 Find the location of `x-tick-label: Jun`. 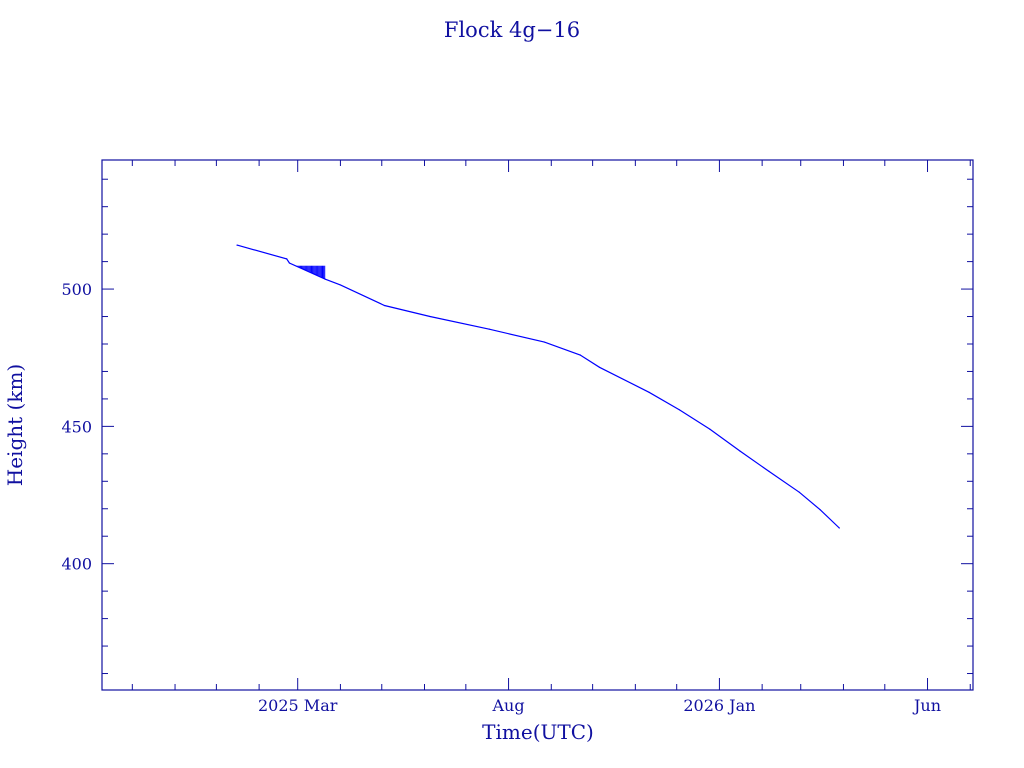

x-tick-label: Jun is located at coordinates (926, 705).